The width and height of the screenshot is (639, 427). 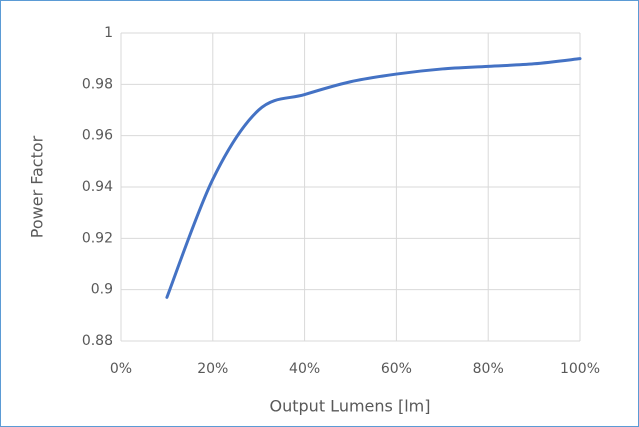 What do you see at coordinates (121, 369) in the screenshot?
I see `x-tick-label: 0%` at bounding box center [121, 369].